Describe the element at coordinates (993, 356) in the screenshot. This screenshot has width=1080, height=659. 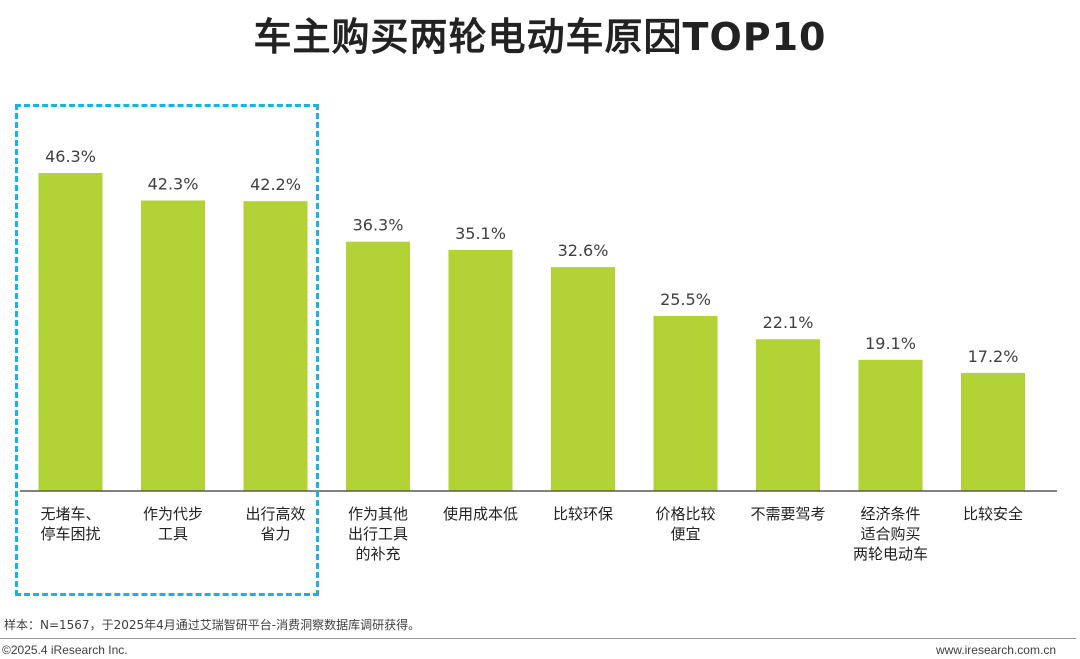
I see `value-label-9: 17.2%` at that location.